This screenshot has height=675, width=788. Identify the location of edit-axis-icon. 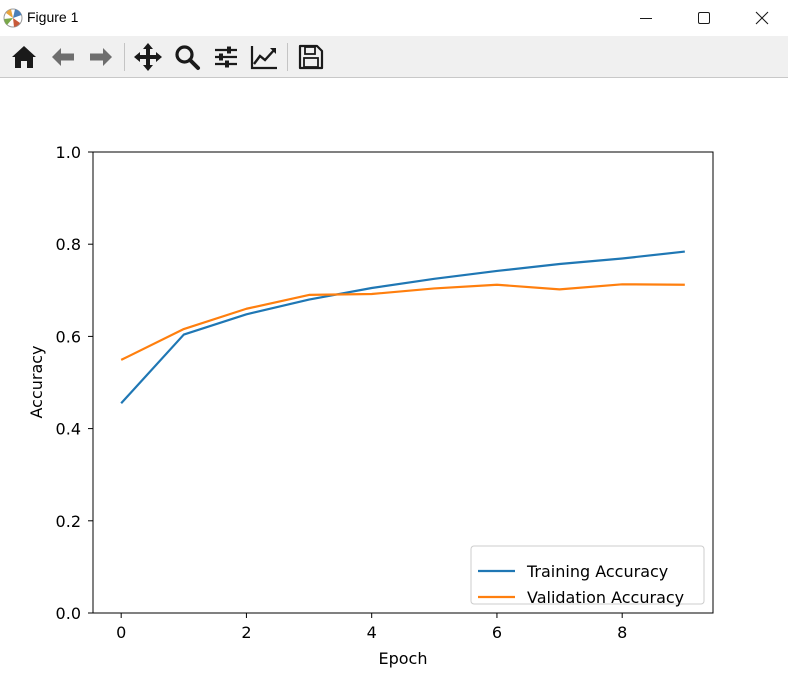
(263, 58).